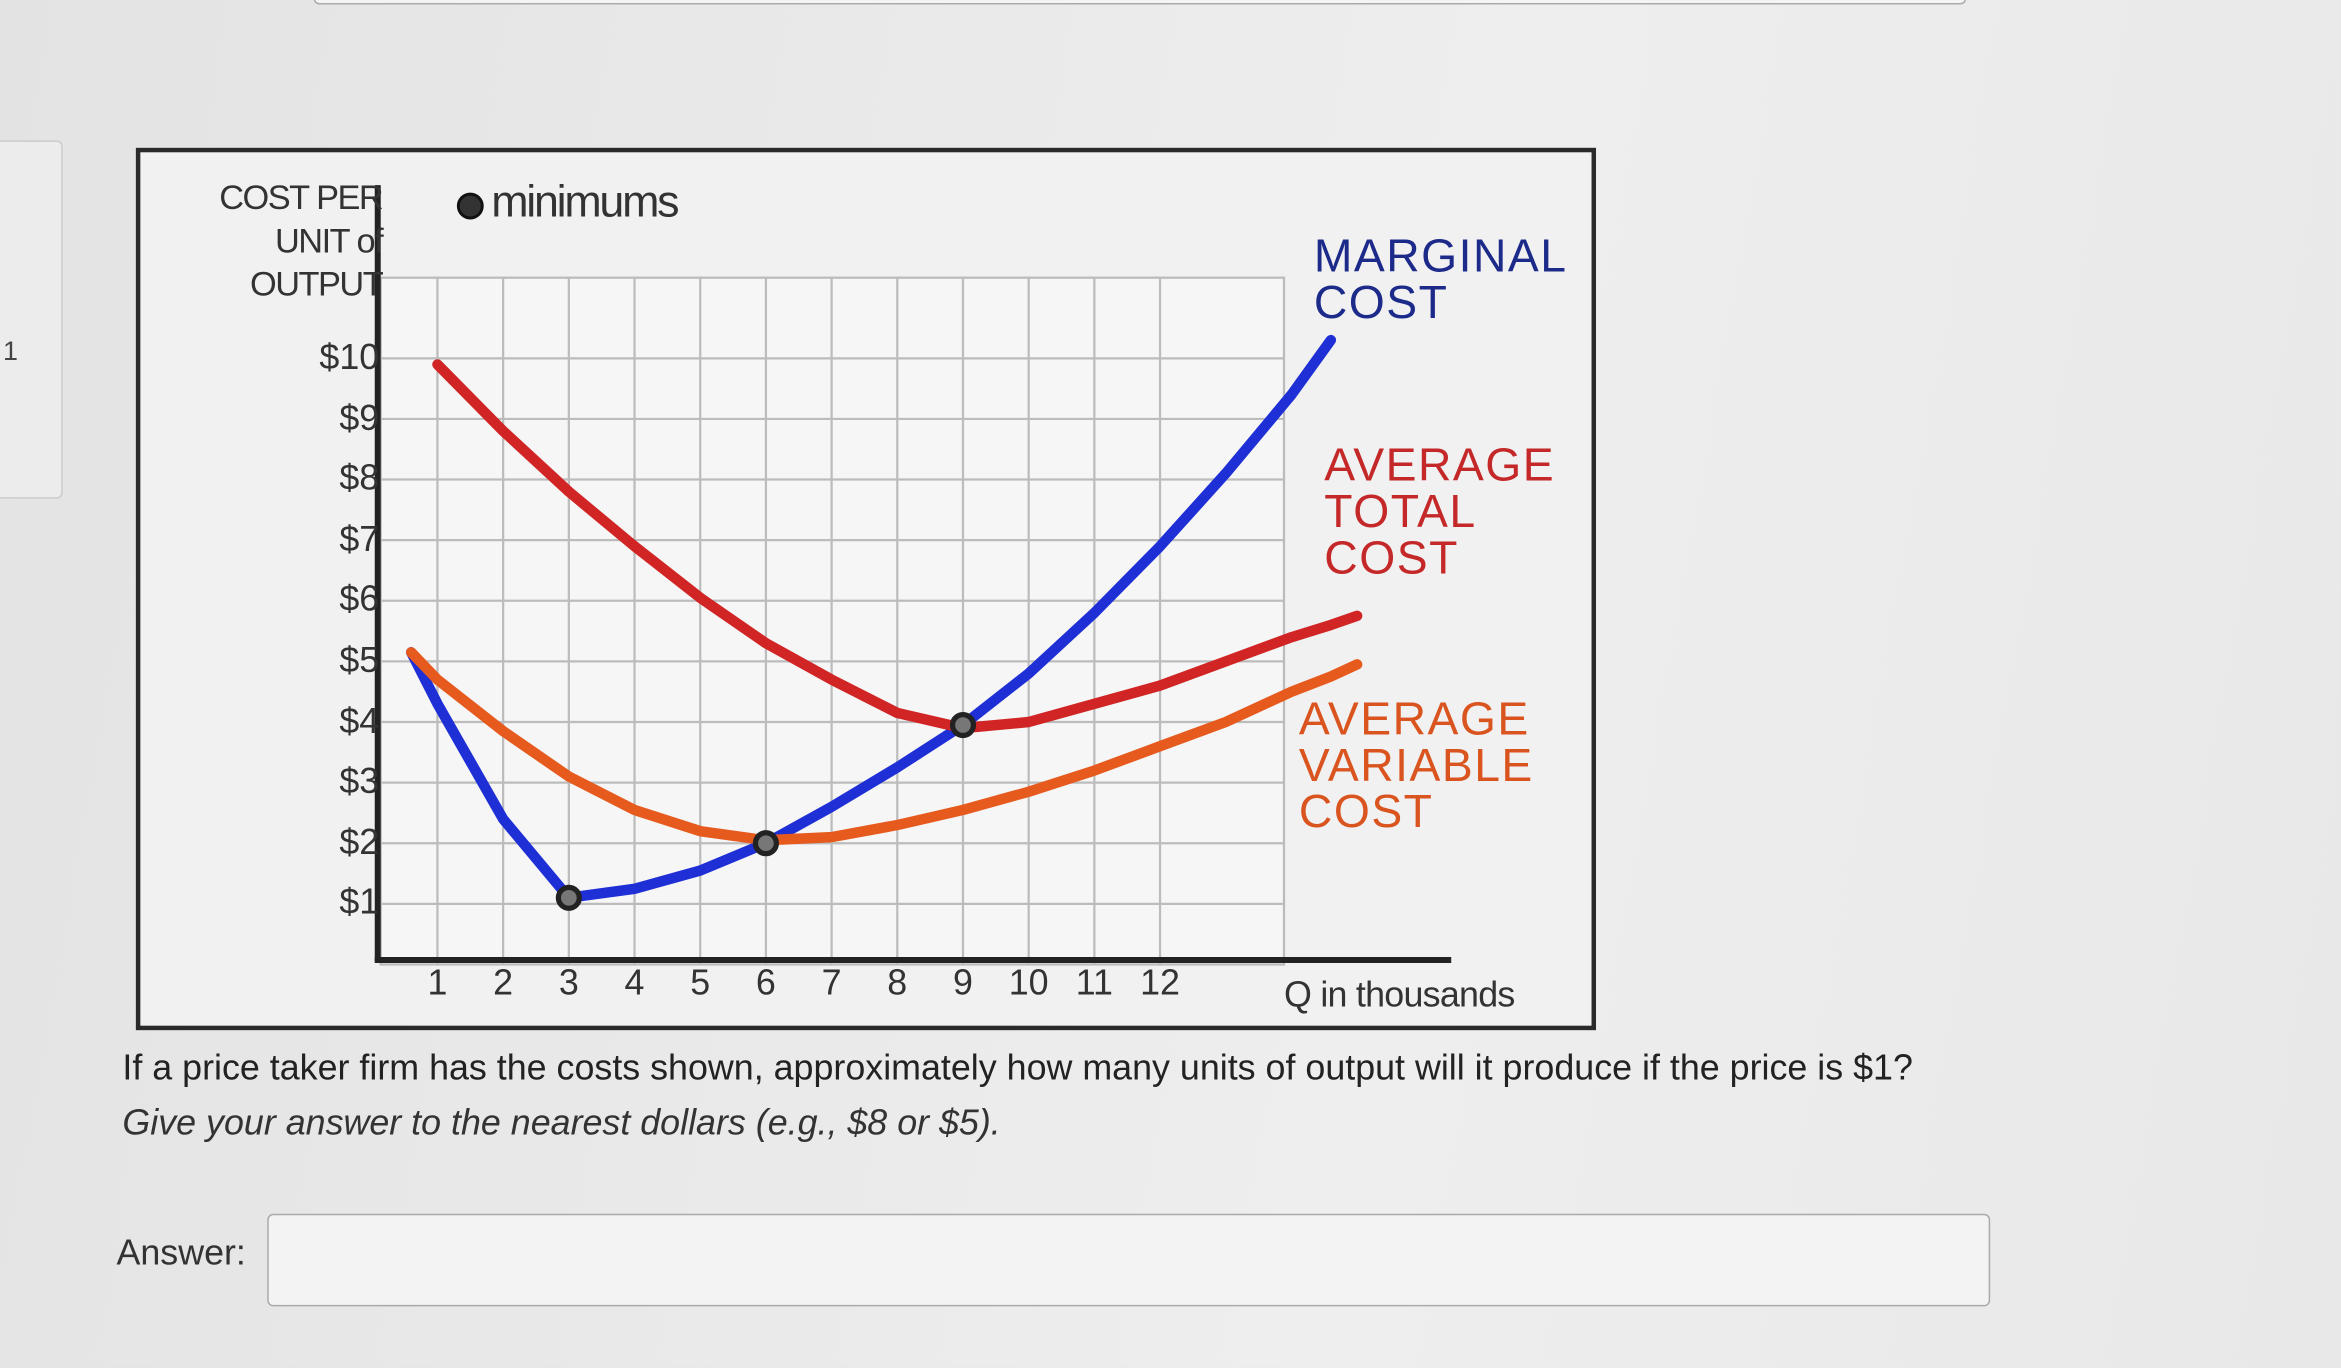  What do you see at coordinates (831, 983) in the screenshot?
I see `x-tick-label: 7` at bounding box center [831, 983].